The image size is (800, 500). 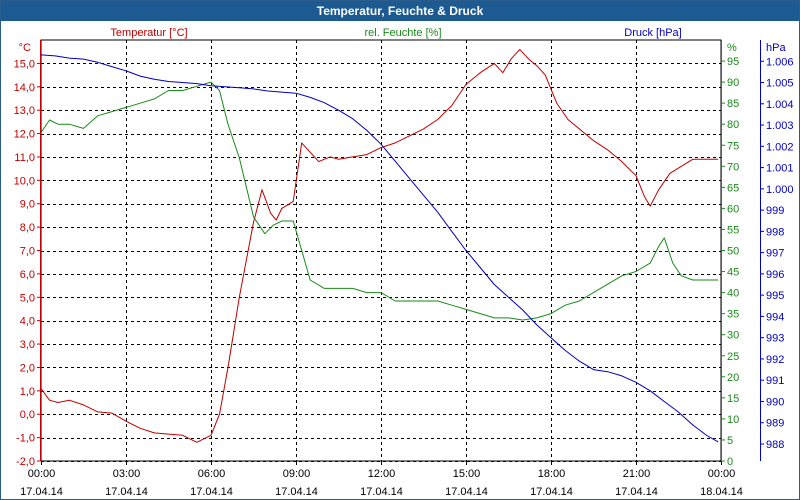 What do you see at coordinates (733, 230) in the screenshot?
I see `humidity-tick-label: 55` at bounding box center [733, 230].